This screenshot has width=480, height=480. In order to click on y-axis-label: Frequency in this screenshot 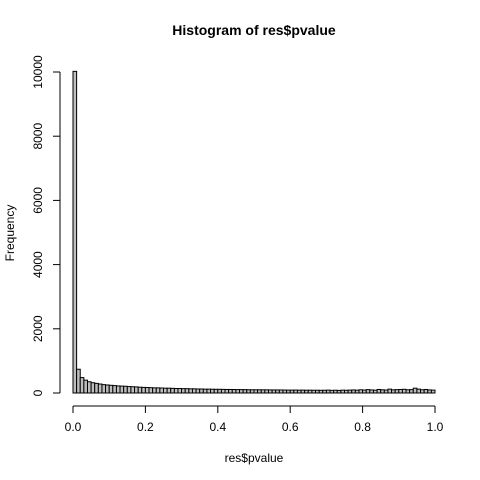, I will do `click(10, 233)`.